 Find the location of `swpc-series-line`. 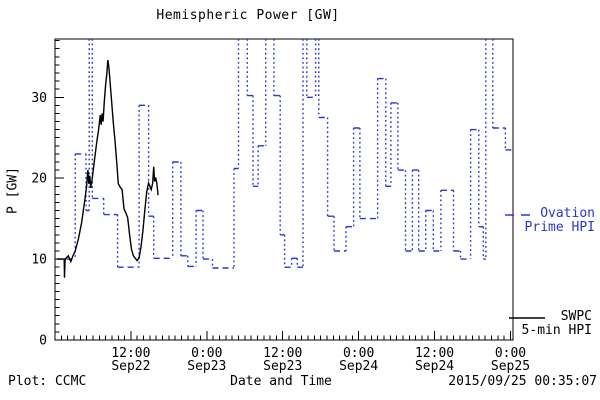

swpc-series-line is located at coordinates (107, 168).